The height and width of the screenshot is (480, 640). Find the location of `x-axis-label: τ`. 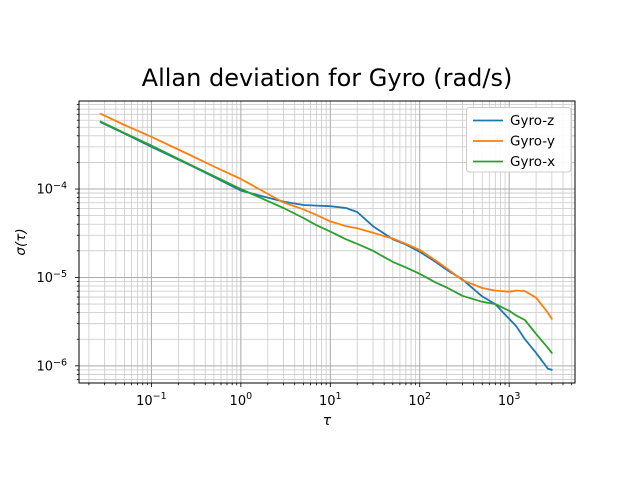

x-axis-label: τ is located at coordinates (327, 421).